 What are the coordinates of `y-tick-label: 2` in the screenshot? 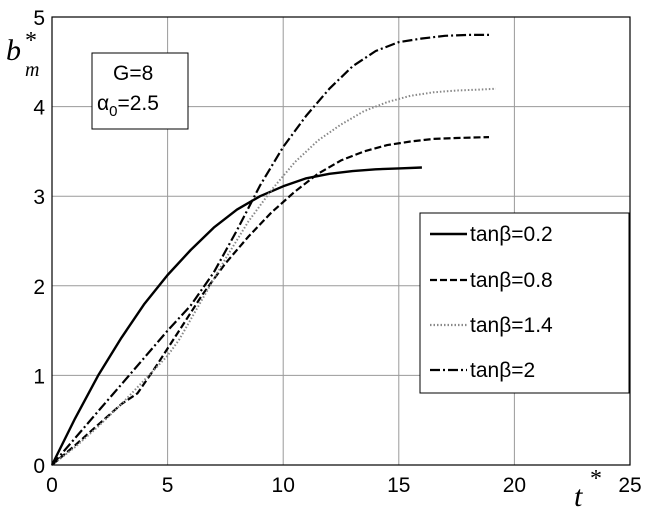 It's located at (39, 287).